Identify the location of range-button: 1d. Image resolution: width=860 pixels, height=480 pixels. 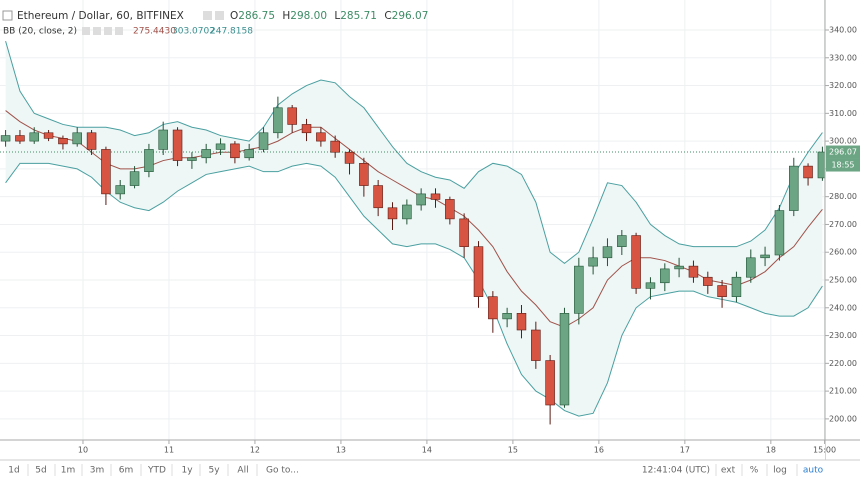
(13, 471).